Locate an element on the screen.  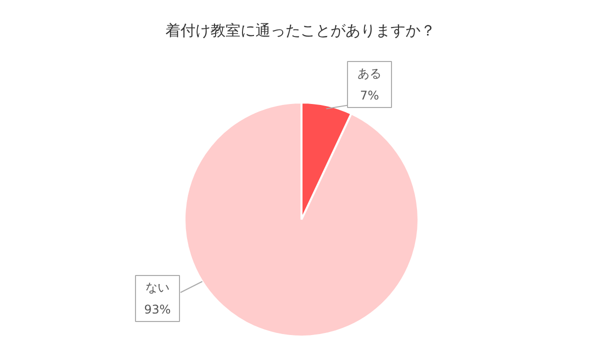
data-label: 7% is located at coordinates (370, 95).